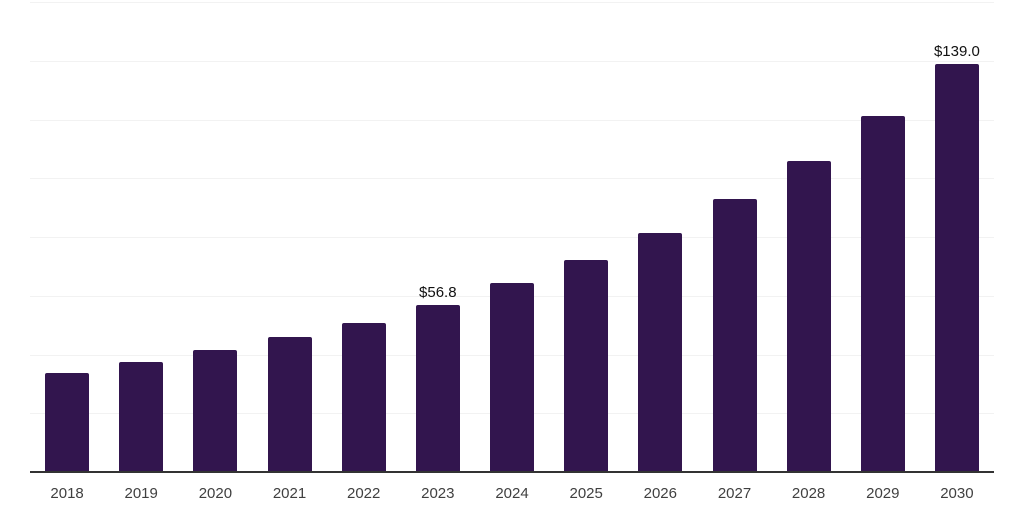  What do you see at coordinates (289, 403) in the screenshot?
I see `bar-2021` at bounding box center [289, 403].